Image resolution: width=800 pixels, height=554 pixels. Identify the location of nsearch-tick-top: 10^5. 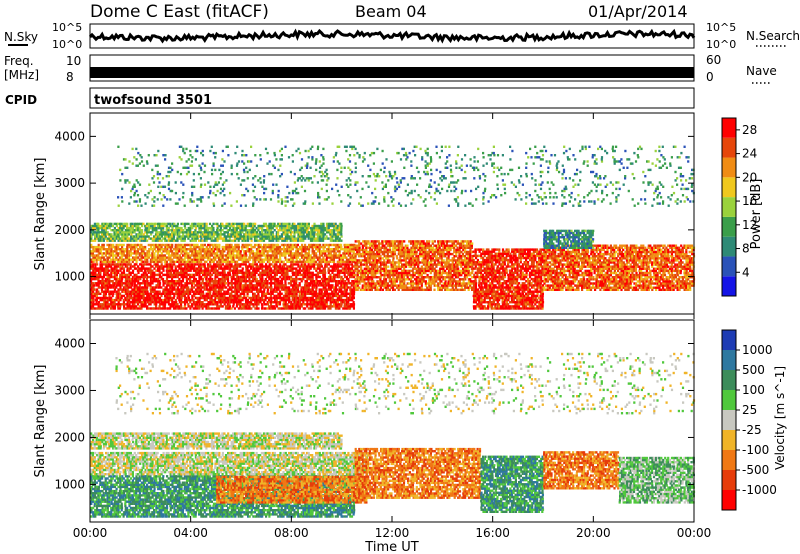
(721, 27).